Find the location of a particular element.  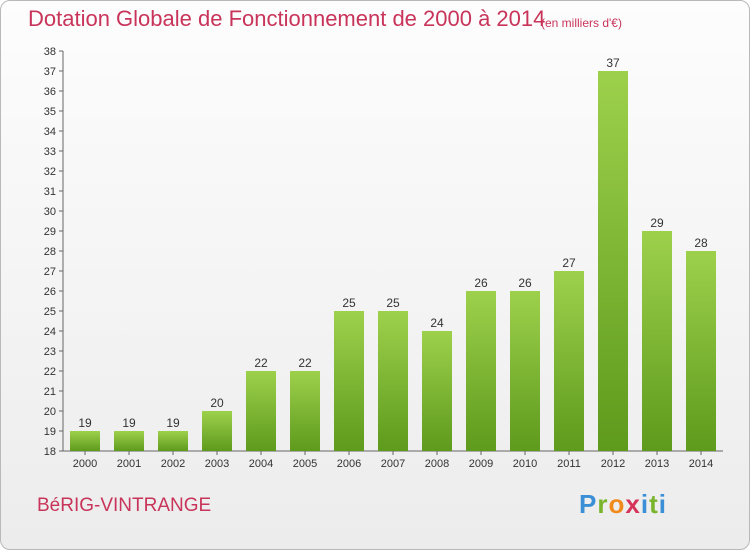

y-tick-label: 25 is located at coordinates (50, 312).